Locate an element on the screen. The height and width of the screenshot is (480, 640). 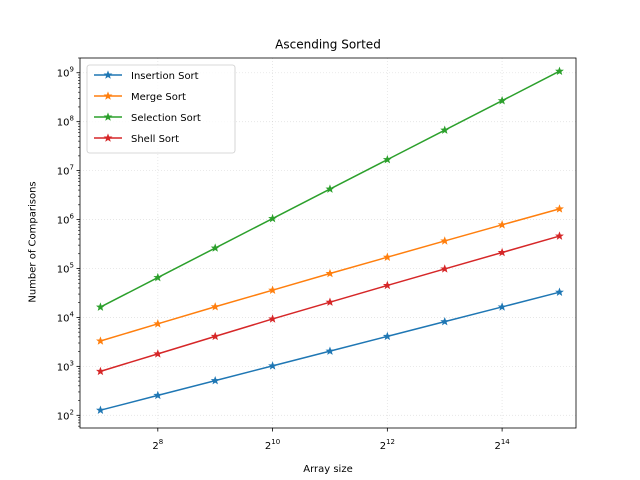
legend-frame is located at coordinates (161, 109).